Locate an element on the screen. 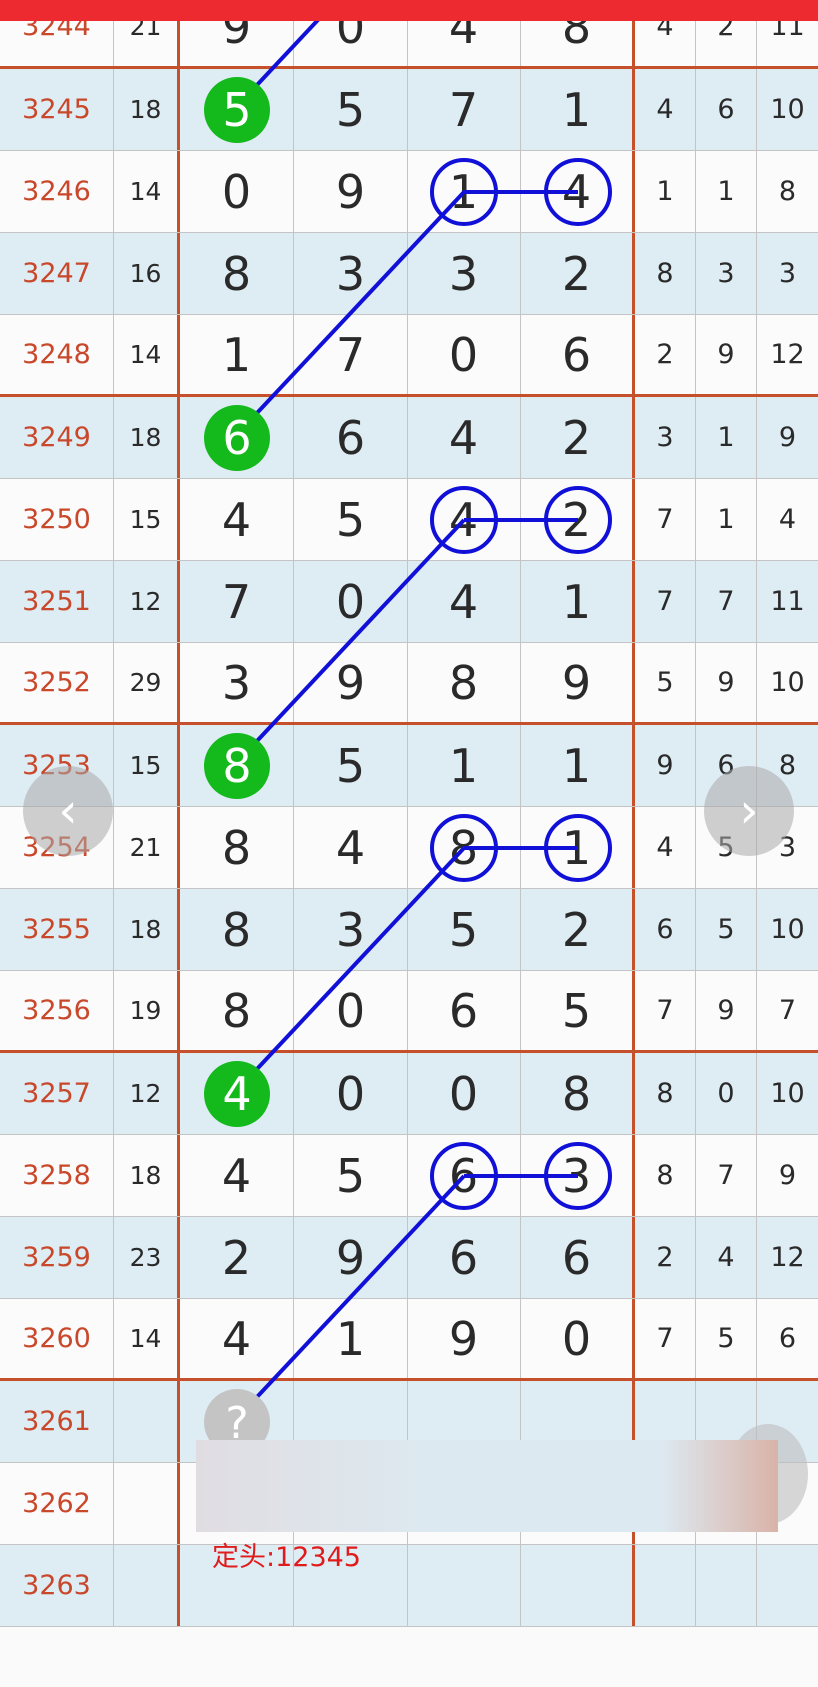 The height and width of the screenshot is (1687, 818). issue-cell: 3252 is located at coordinates (57, 682).